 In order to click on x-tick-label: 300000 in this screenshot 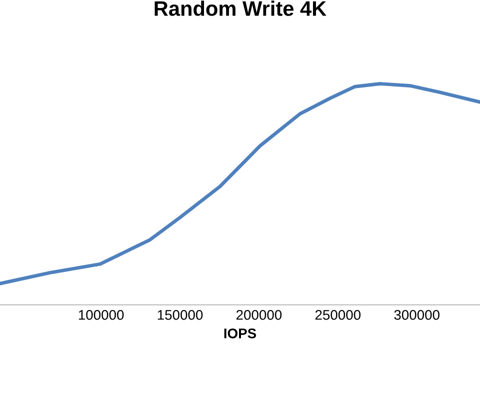, I will do `click(417, 315)`.